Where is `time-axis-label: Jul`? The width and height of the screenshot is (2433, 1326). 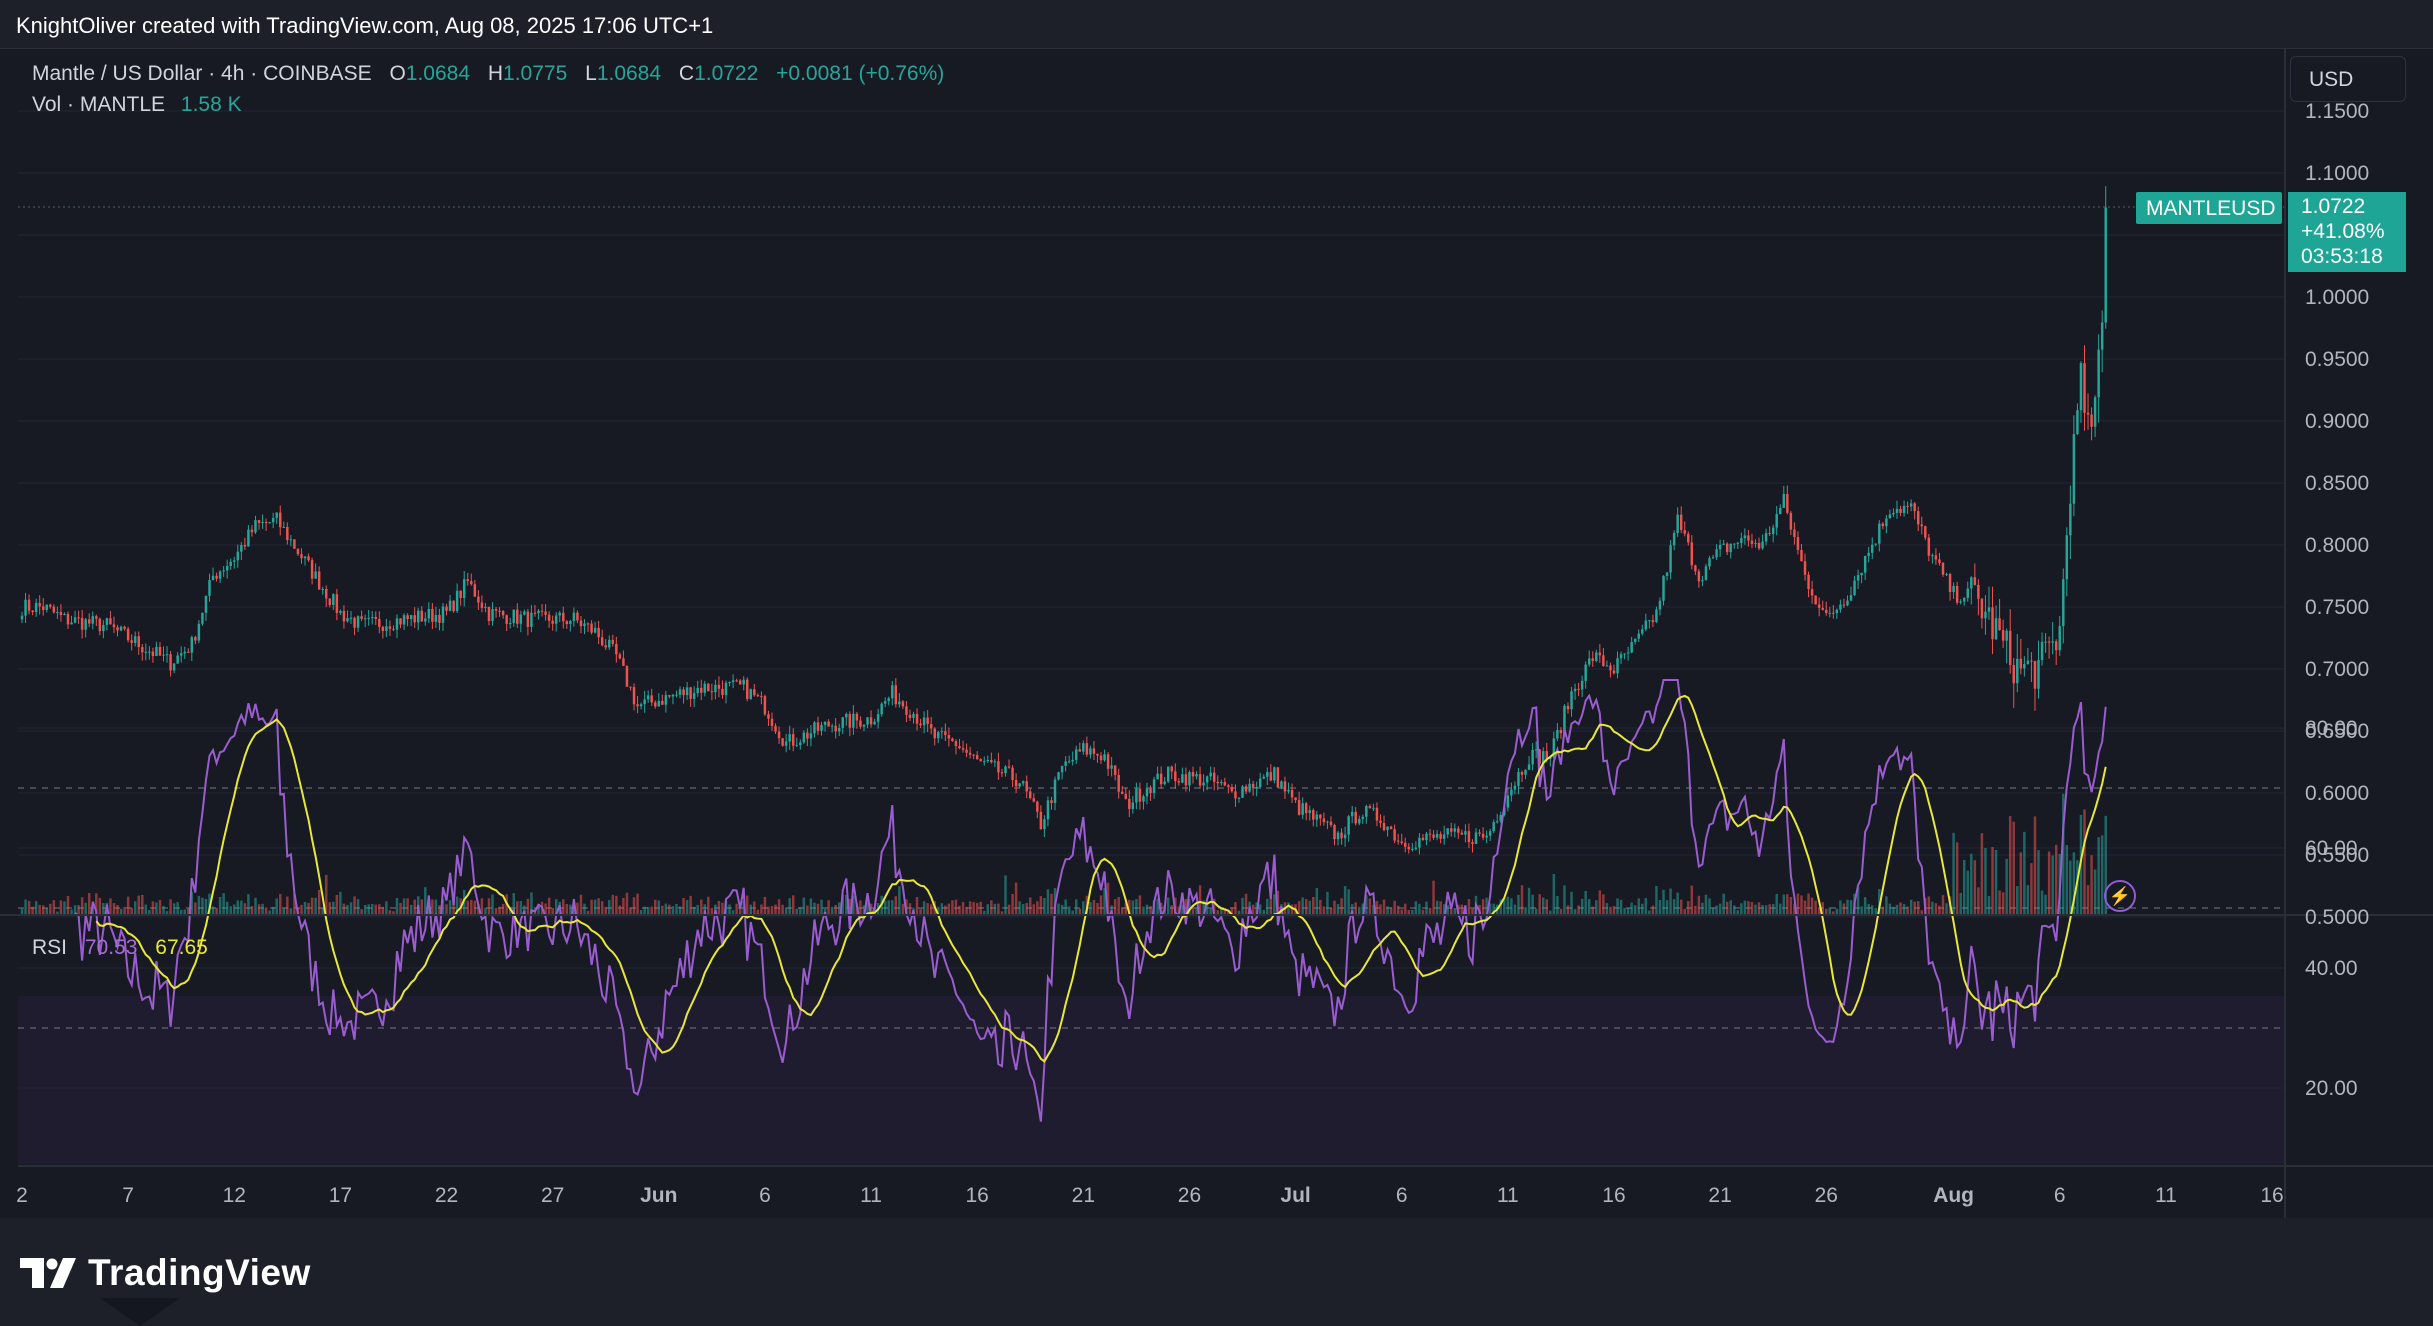
time-axis-label: Jul is located at coordinates (1295, 1195).